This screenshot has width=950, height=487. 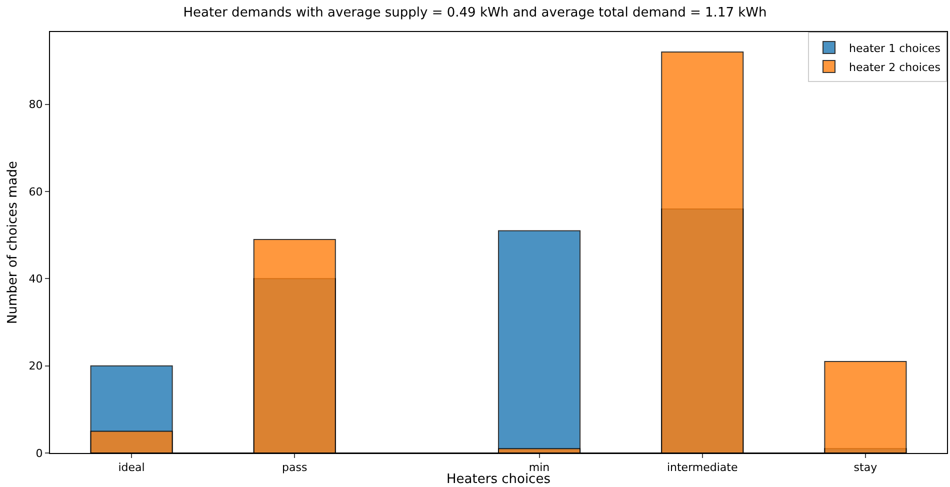 What do you see at coordinates (539, 467) in the screenshot?
I see `x-tick-label: min` at bounding box center [539, 467].